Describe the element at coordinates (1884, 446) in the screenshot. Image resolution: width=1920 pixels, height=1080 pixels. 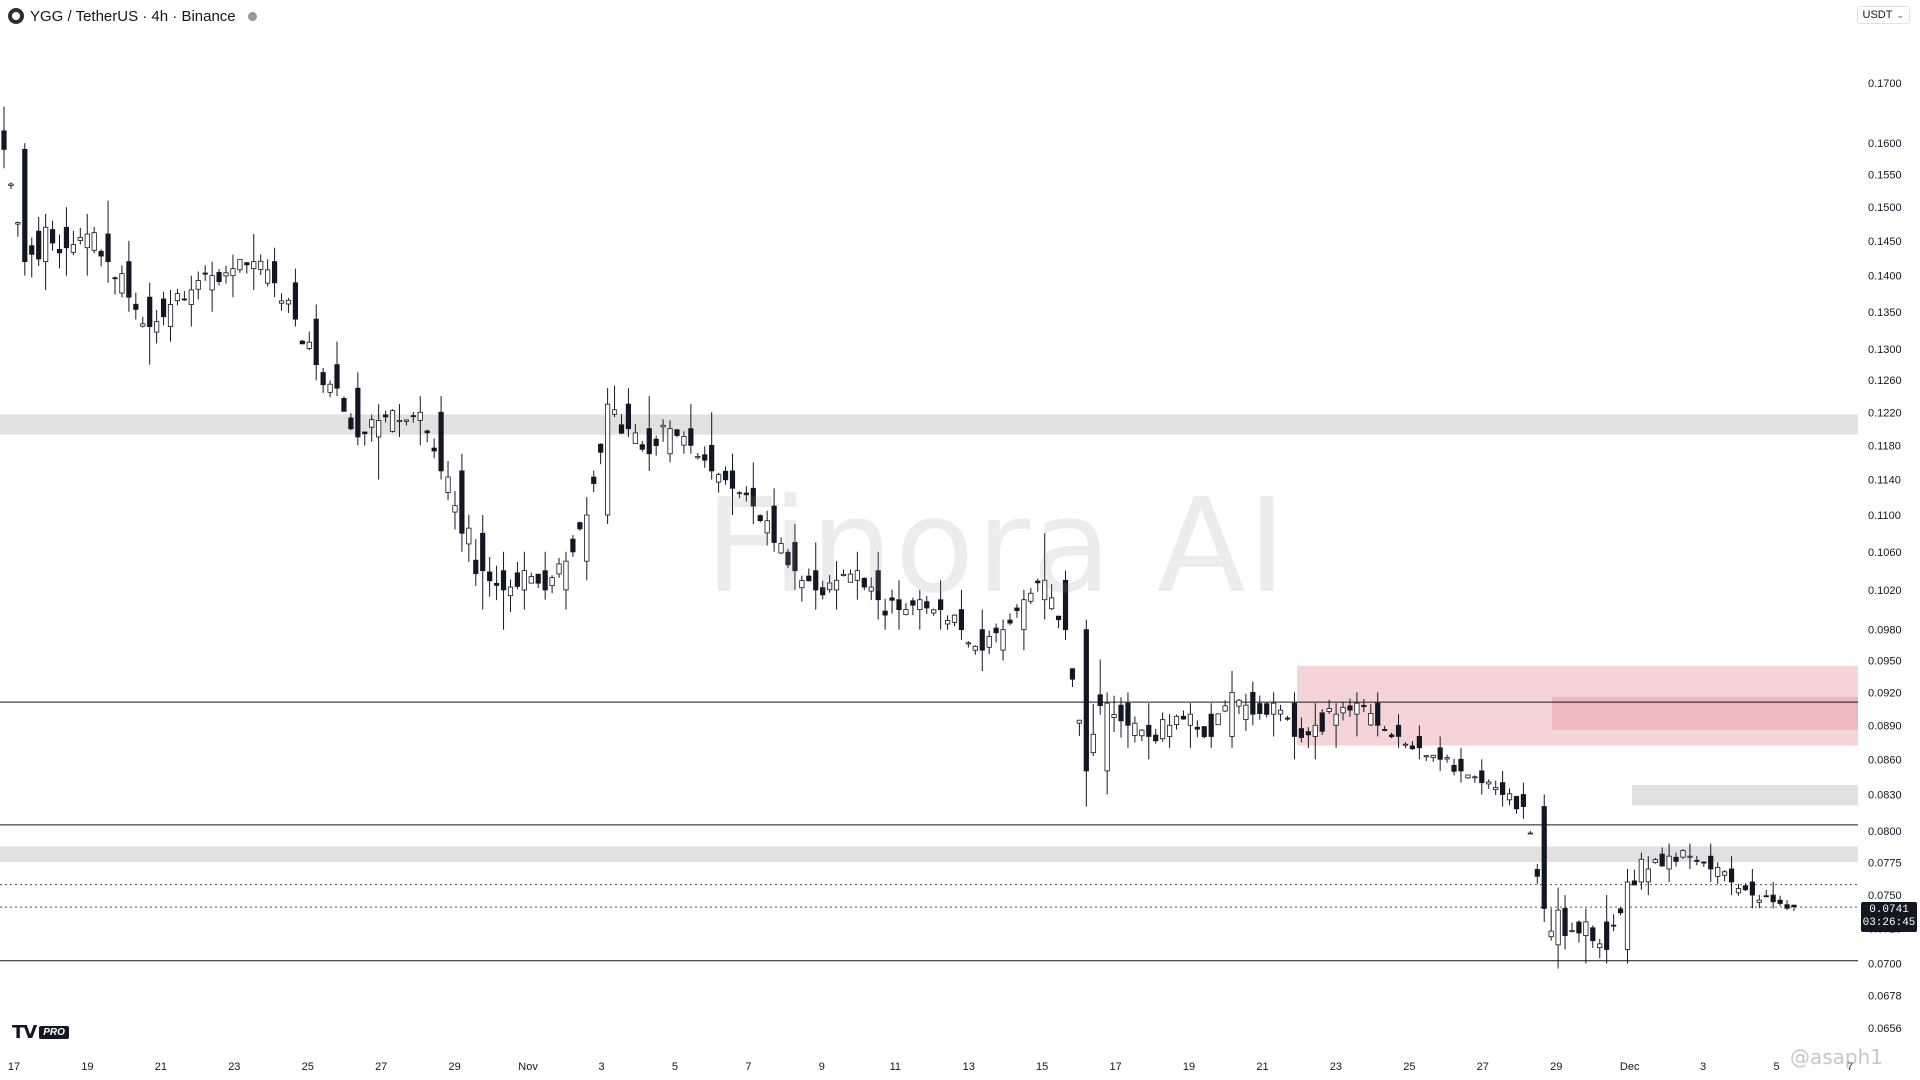
I see `price-tick-label: 0.1180` at that location.